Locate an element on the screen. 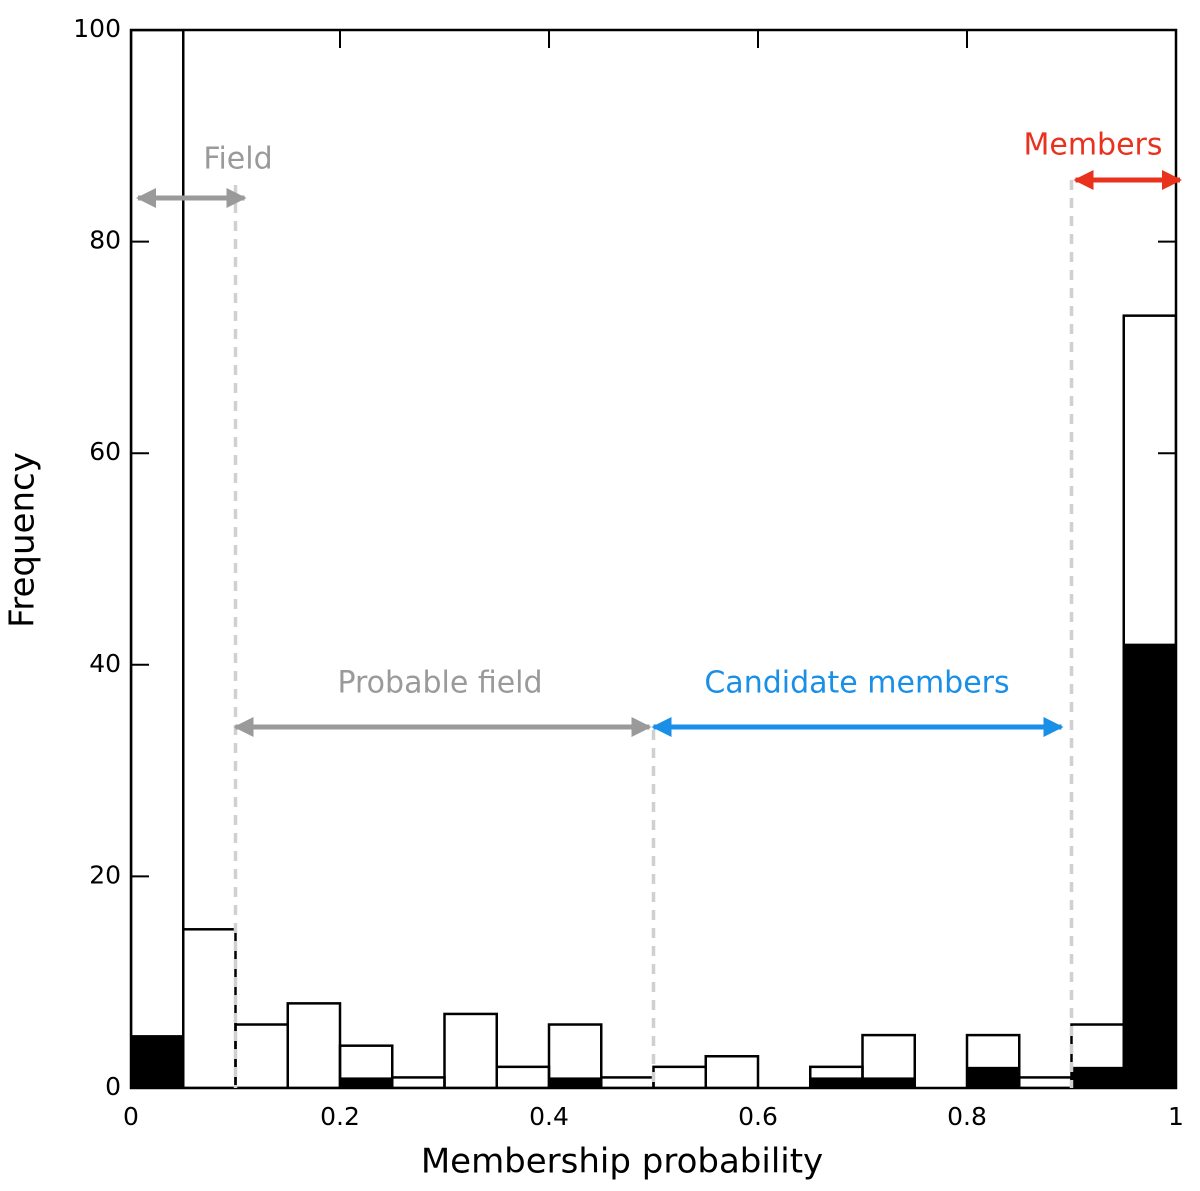  x-tick-label: 0 is located at coordinates (131, 1116).